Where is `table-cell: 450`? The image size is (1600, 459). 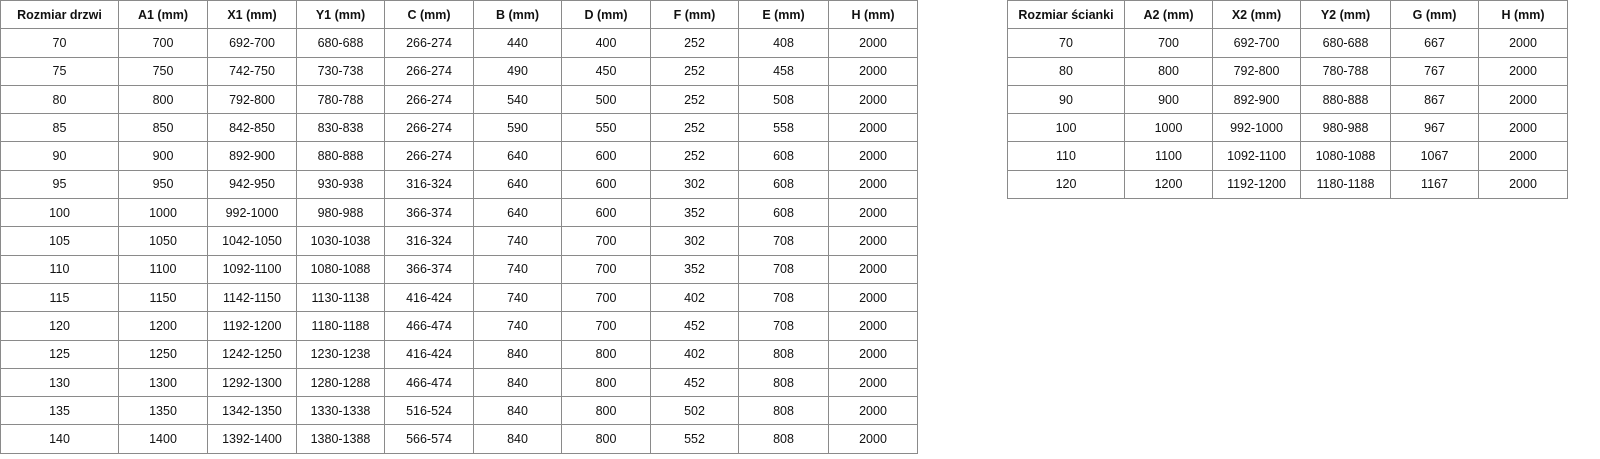
table-cell: 450 is located at coordinates (606, 71).